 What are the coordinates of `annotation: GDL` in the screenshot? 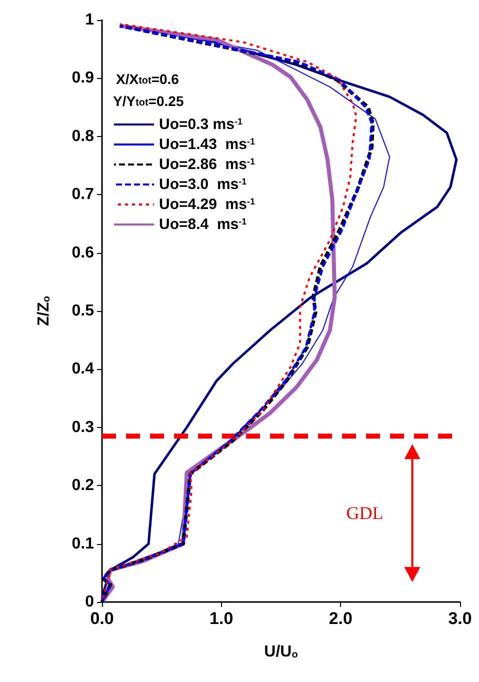 It's located at (365, 513).